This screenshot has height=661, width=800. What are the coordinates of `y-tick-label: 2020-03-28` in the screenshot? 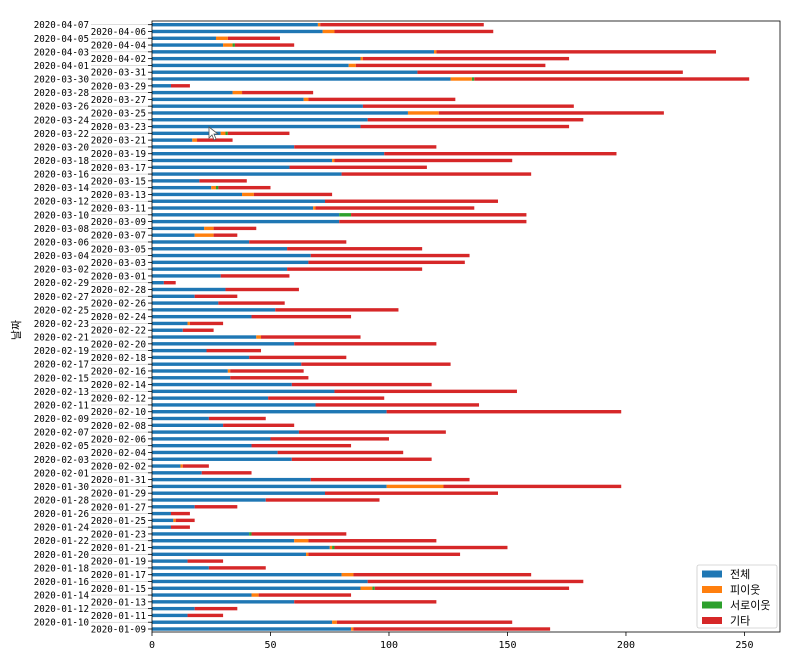 It's located at (62, 93).